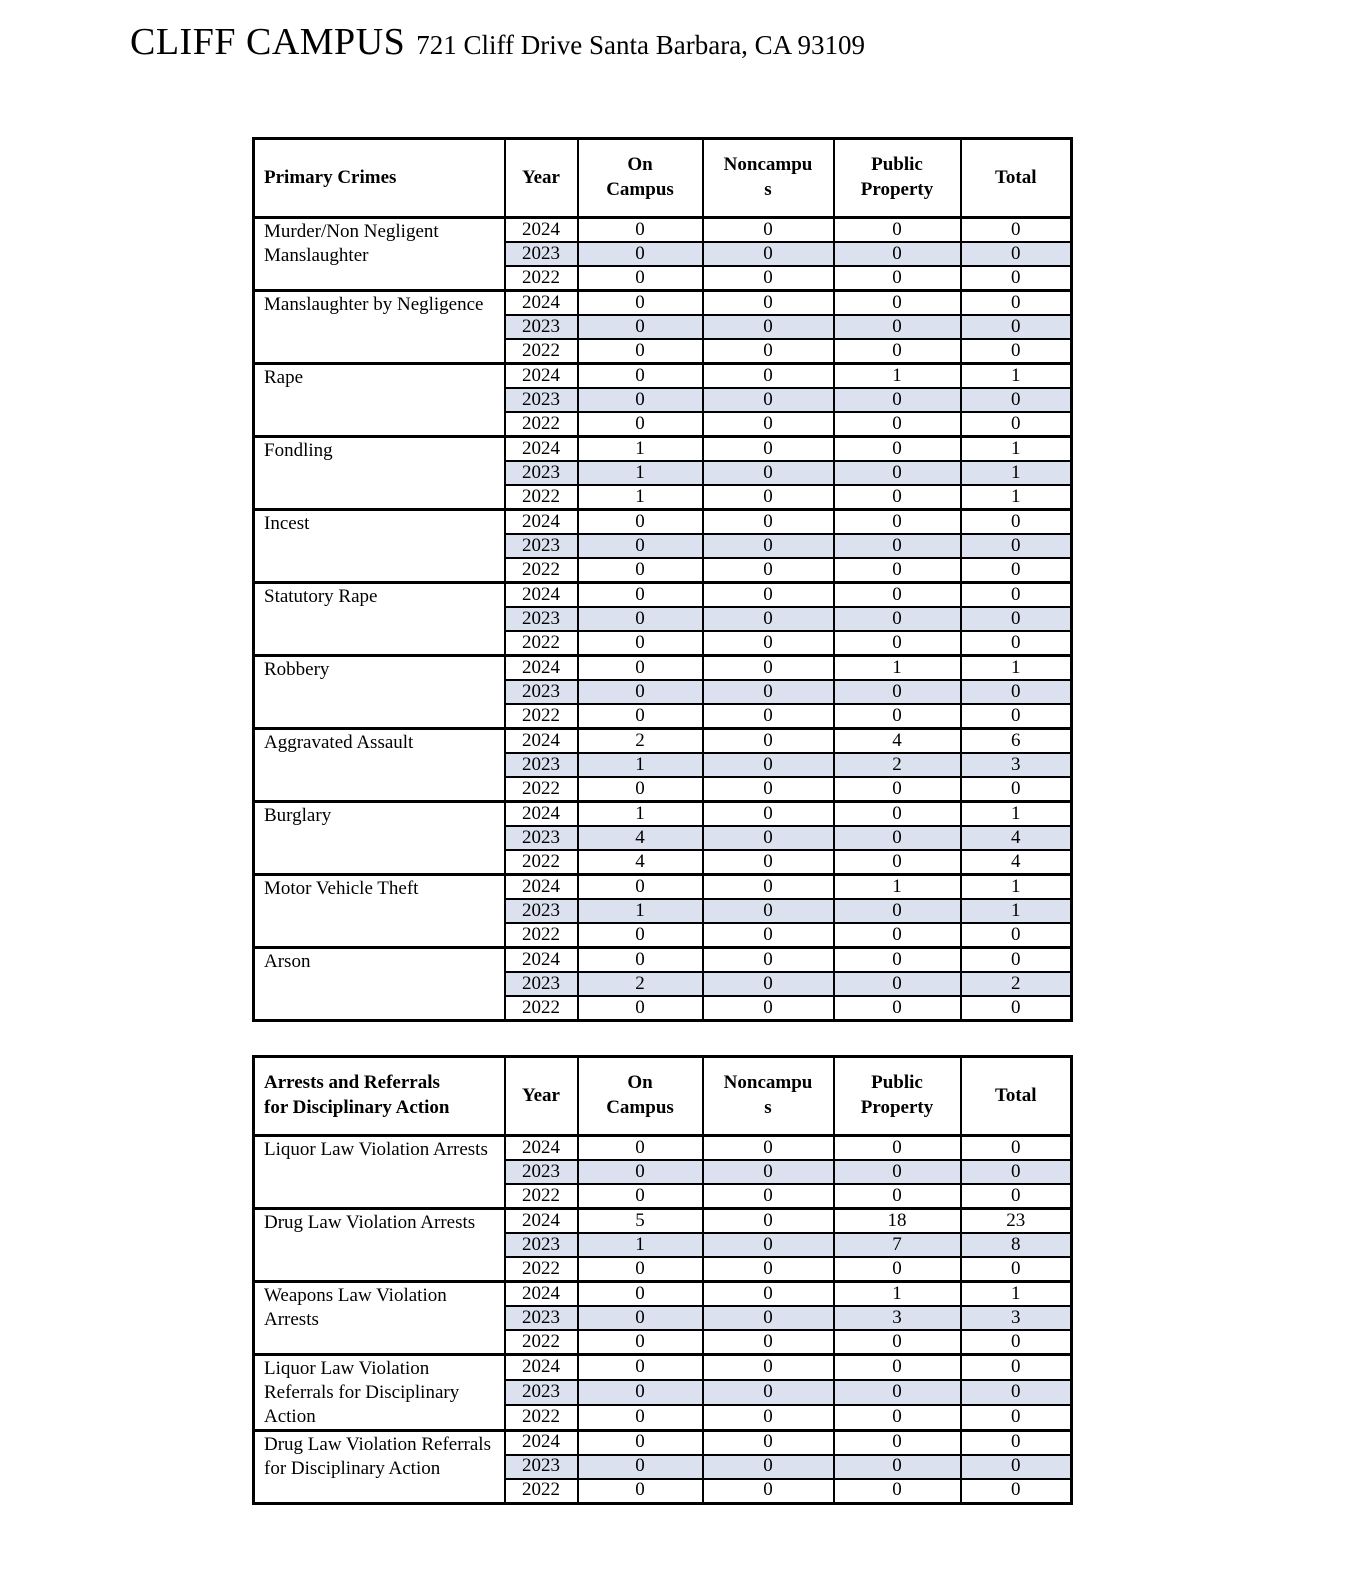 This screenshot has height=1586, width=1352. I want to click on value-cell: 5, so click(640, 1220).